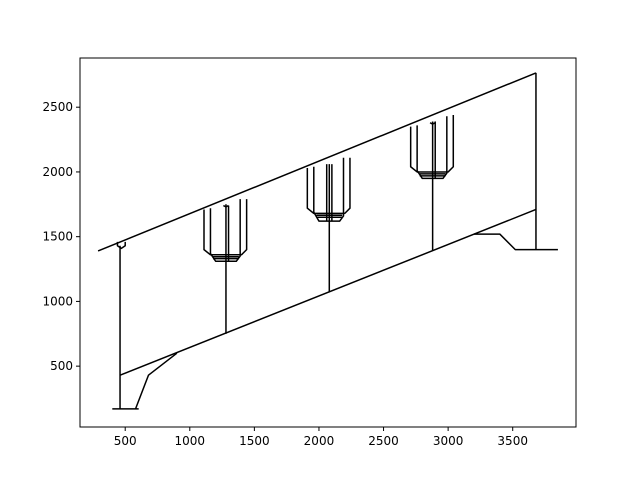 The width and height of the screenshot is (640, 480). Describe the element at coordinates (61, 366) in the screenshot. I see `y-tick-label: 500` at that location.